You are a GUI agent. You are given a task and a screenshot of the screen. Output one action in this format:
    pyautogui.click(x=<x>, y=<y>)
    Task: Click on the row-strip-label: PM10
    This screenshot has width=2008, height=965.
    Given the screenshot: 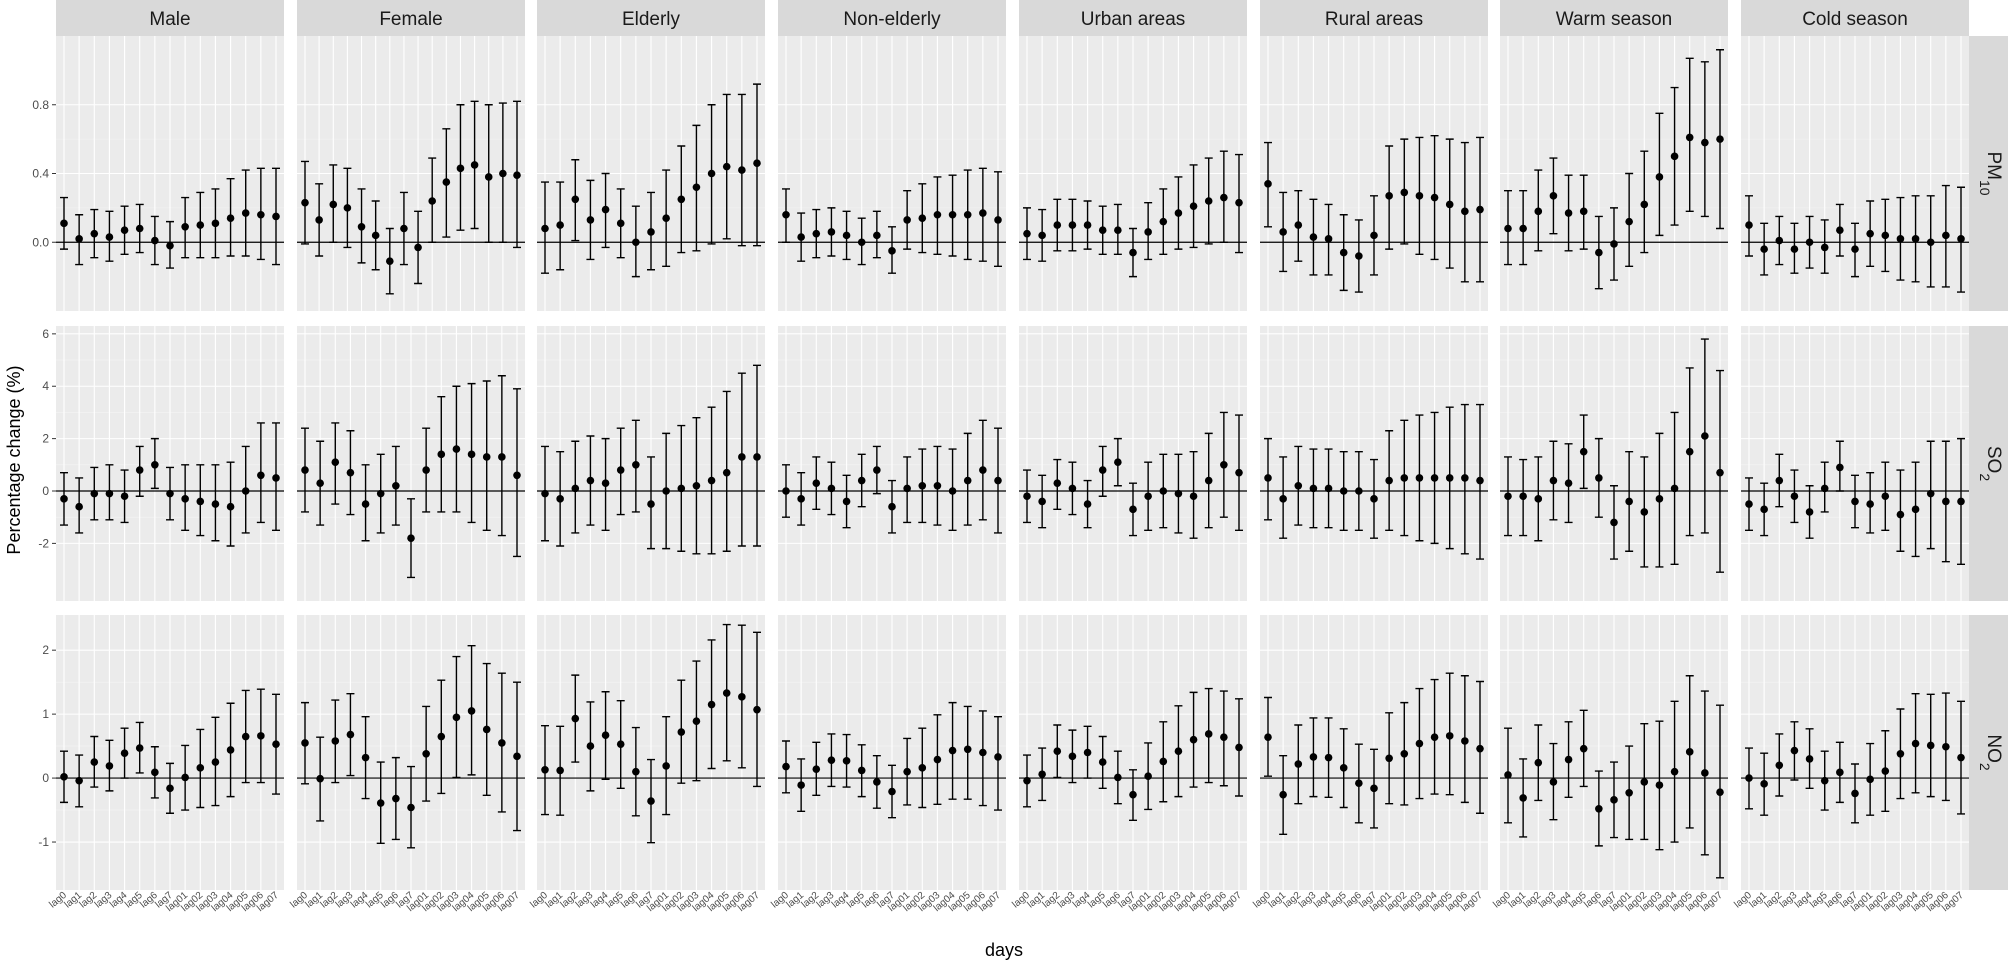 What is the action you would take?
    pyautogui.click(x=1990, y=173)
    